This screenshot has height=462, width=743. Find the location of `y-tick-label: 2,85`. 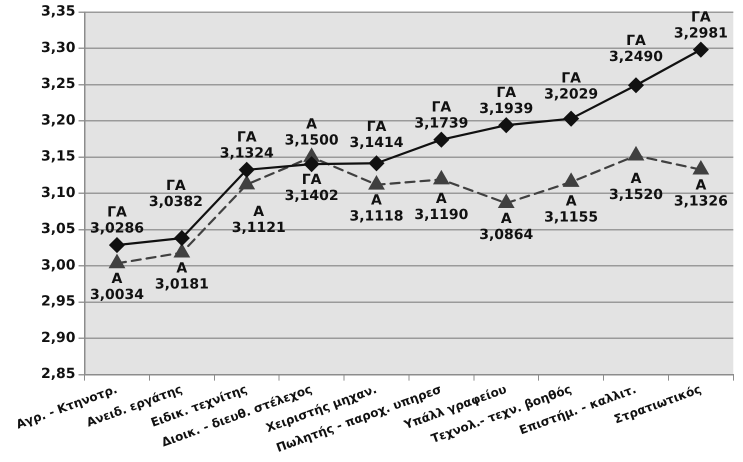

y-tick-label: 2,85 is located at coordinates (58, 374).